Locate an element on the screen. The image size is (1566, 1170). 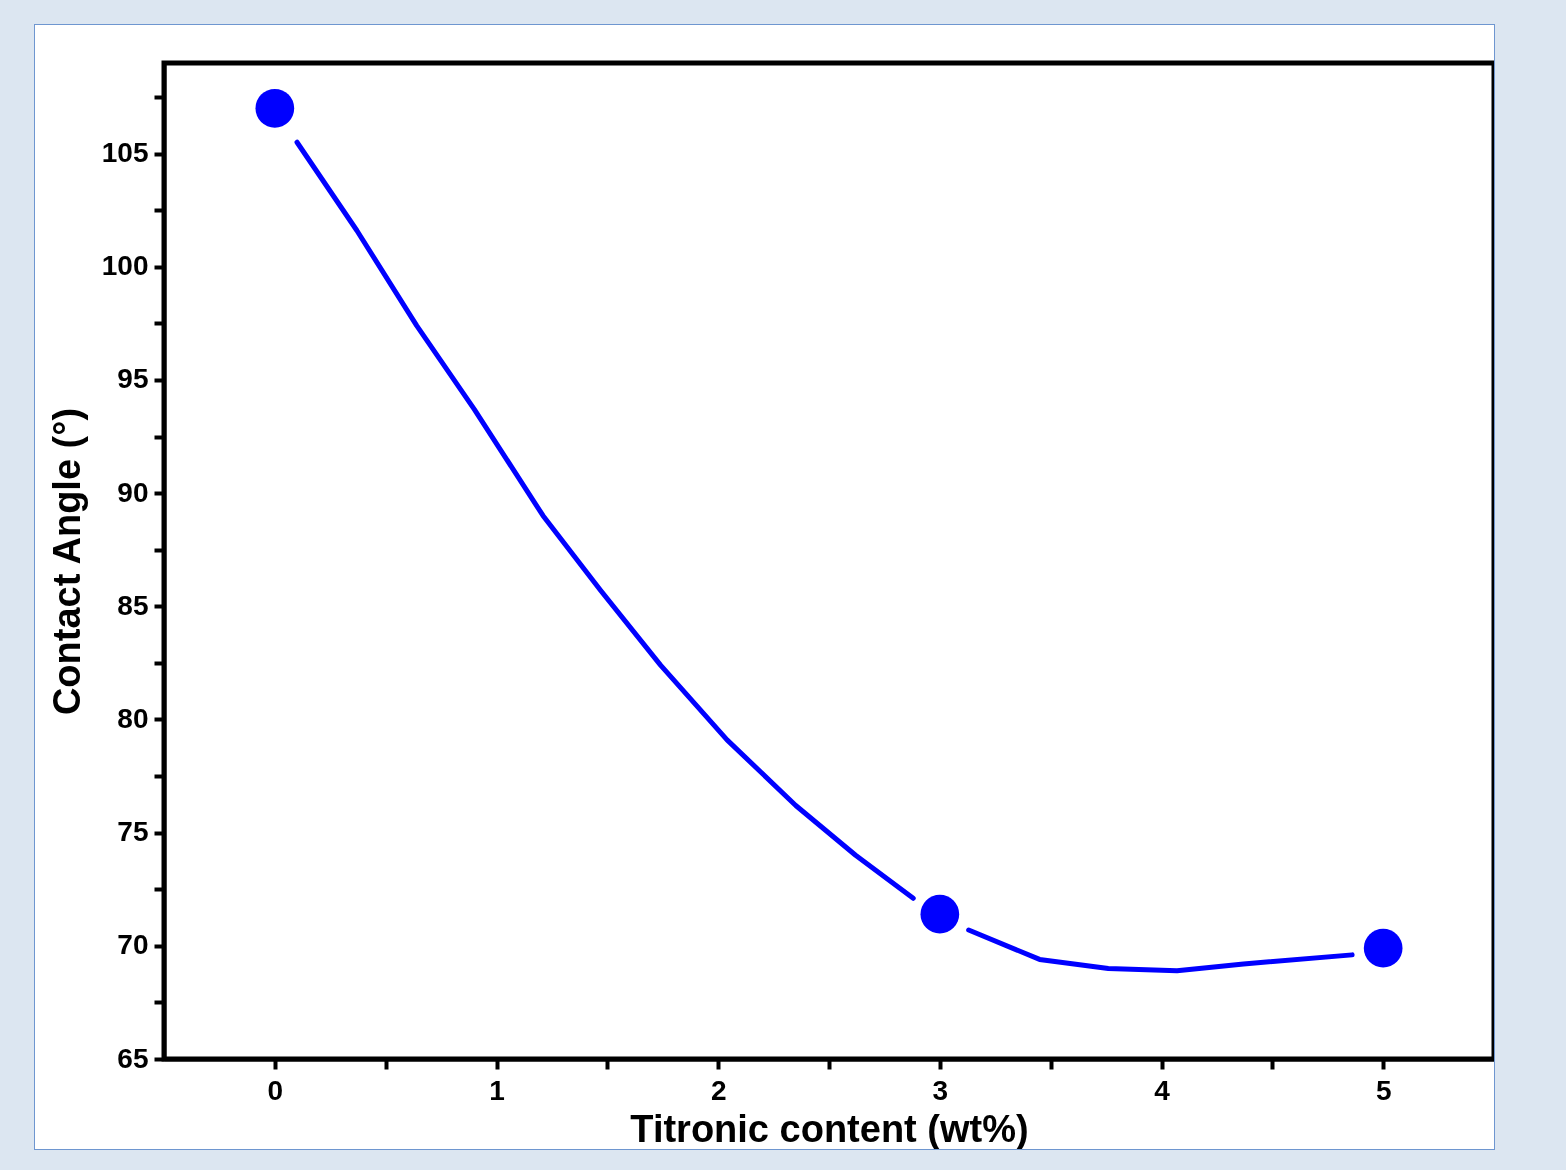
x-tick-label: 4 is located at coordinates (1162, 1090).